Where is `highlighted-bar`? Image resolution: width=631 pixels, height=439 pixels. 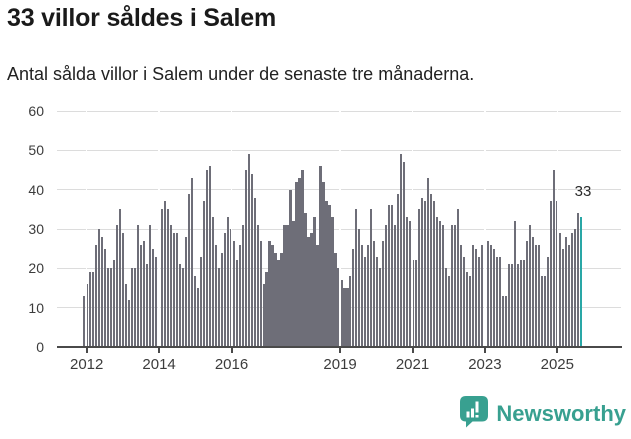
highlighted-bar is located at coordinates (581, 282).